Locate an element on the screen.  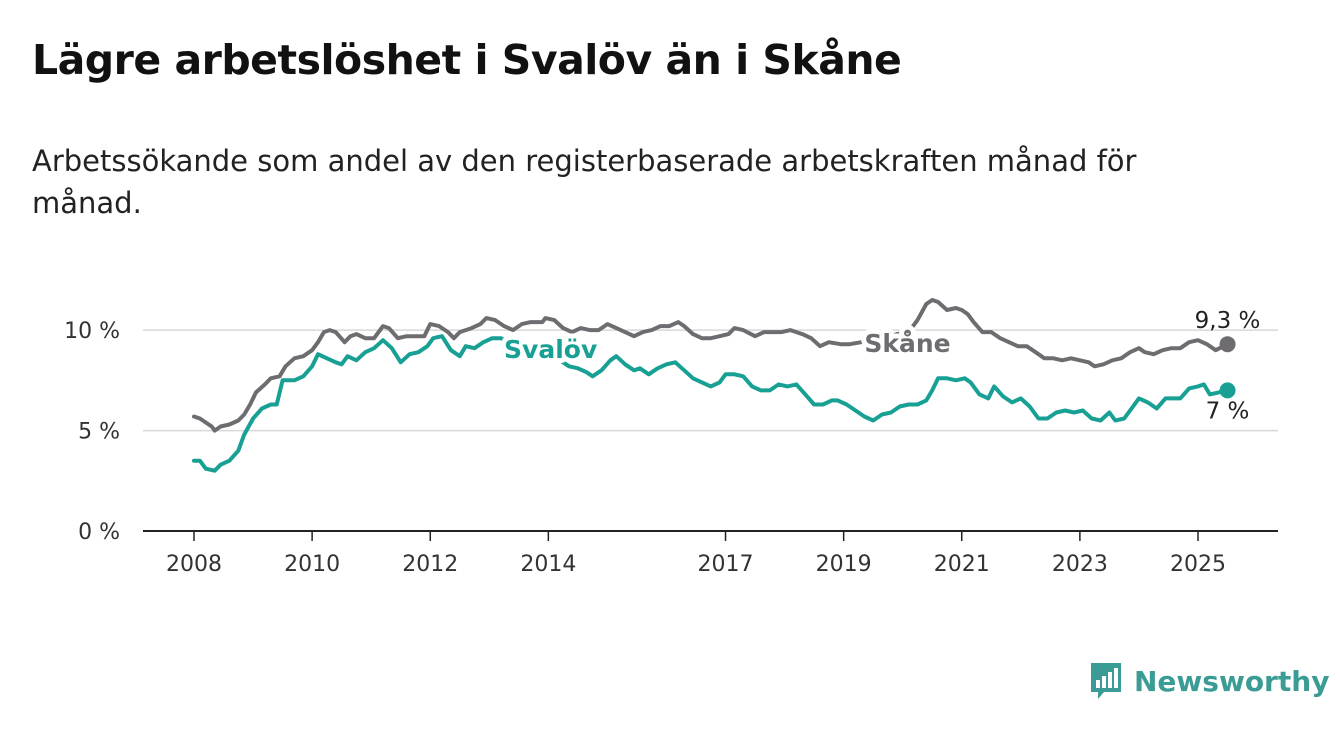
series-label-svalov: Svalöv is located at coordinates (550, 349).